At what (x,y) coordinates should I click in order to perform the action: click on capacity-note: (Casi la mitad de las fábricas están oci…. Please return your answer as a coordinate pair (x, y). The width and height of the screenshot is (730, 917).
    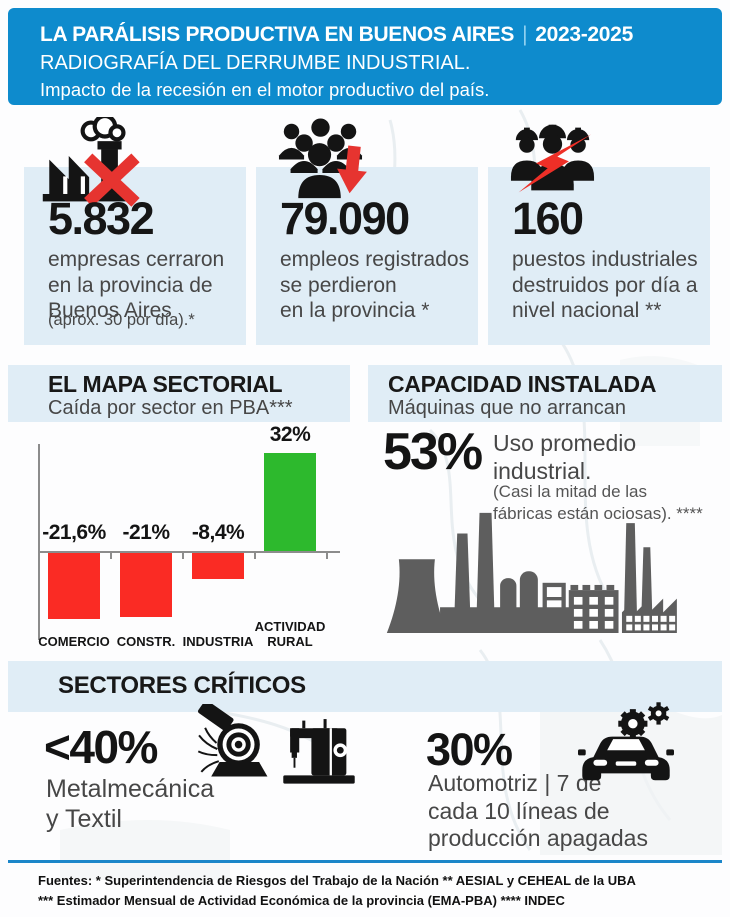
    Looking at the image, I should click on (598, 503).